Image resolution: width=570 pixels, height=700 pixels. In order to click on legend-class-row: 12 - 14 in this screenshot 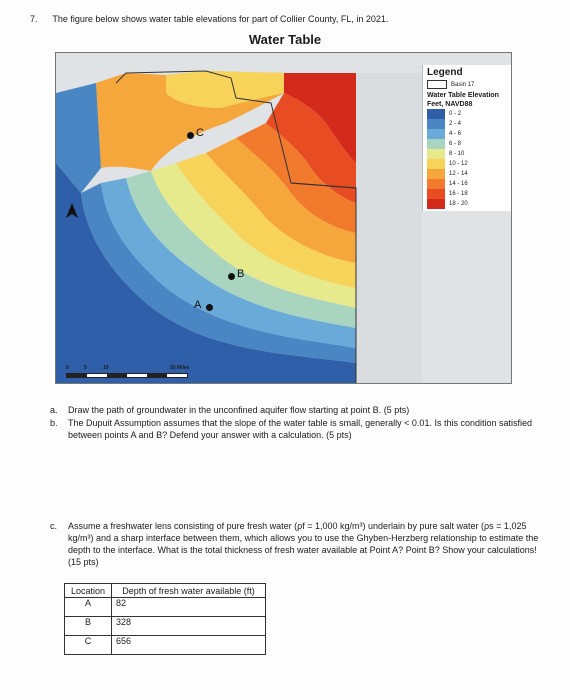, I will do `click(469, 174)`.